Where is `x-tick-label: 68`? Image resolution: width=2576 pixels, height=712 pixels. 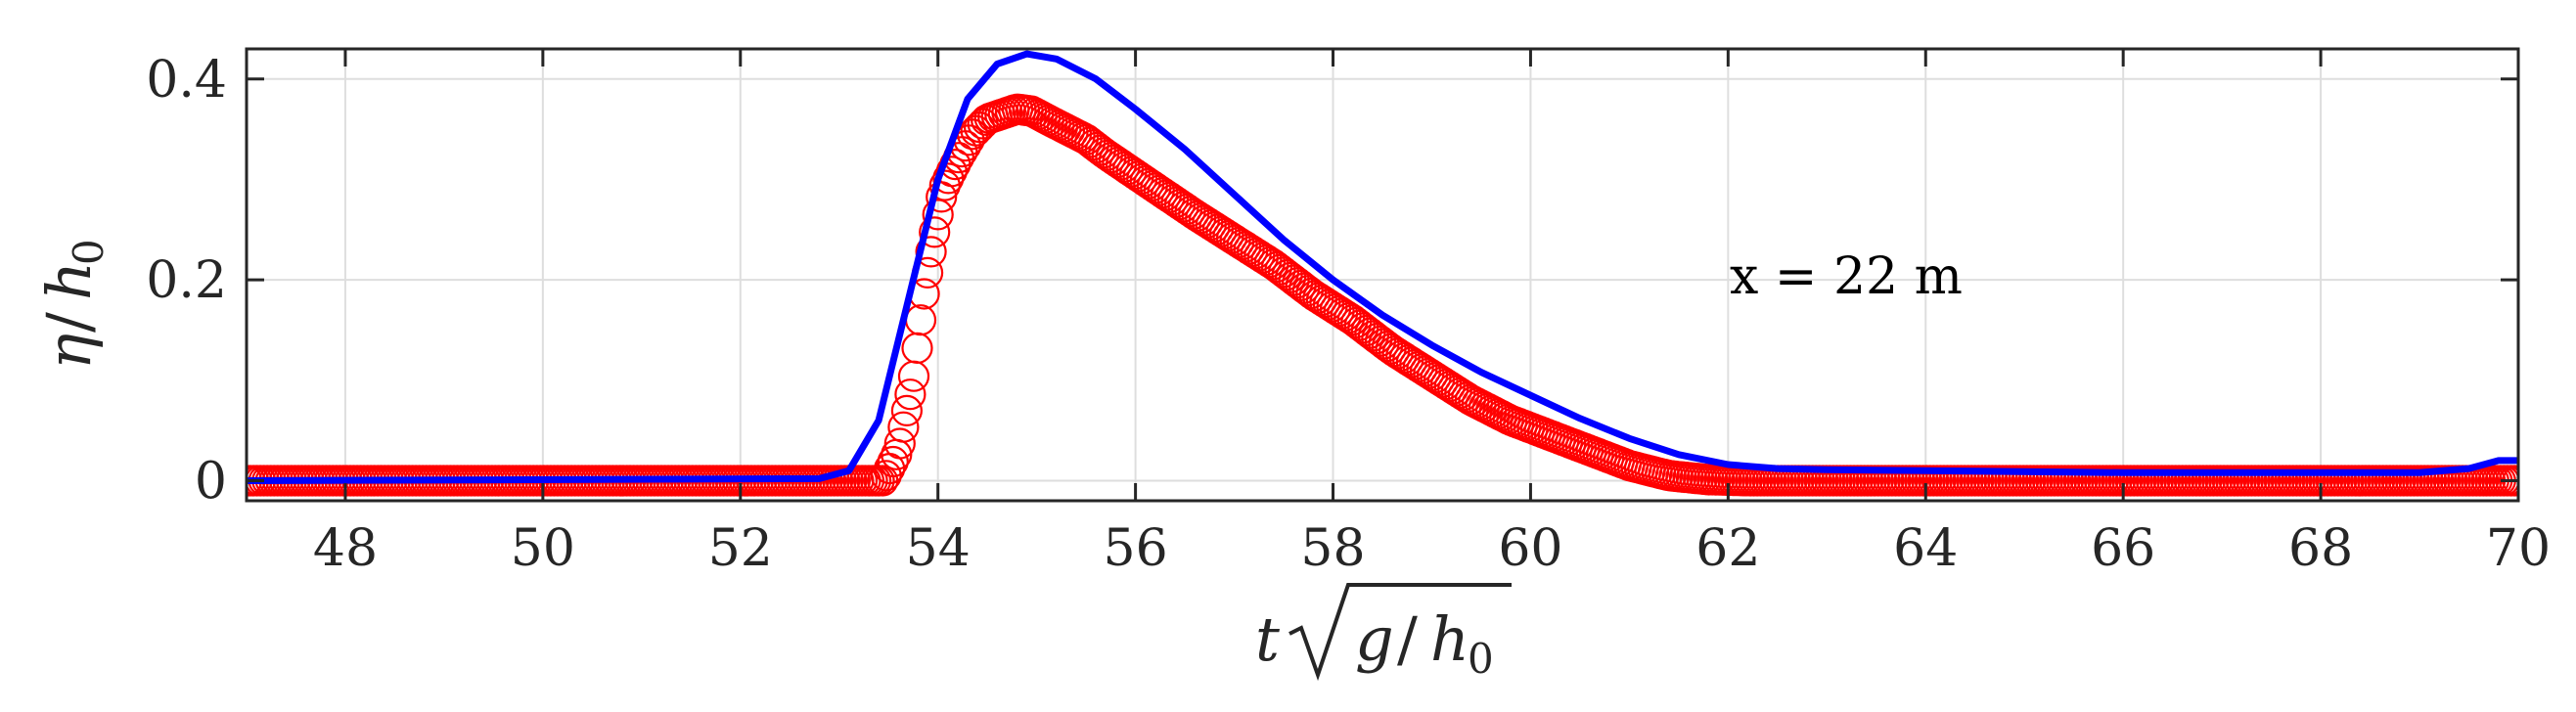
x-tick-label: 68 is located at coordinates (2320, 548).